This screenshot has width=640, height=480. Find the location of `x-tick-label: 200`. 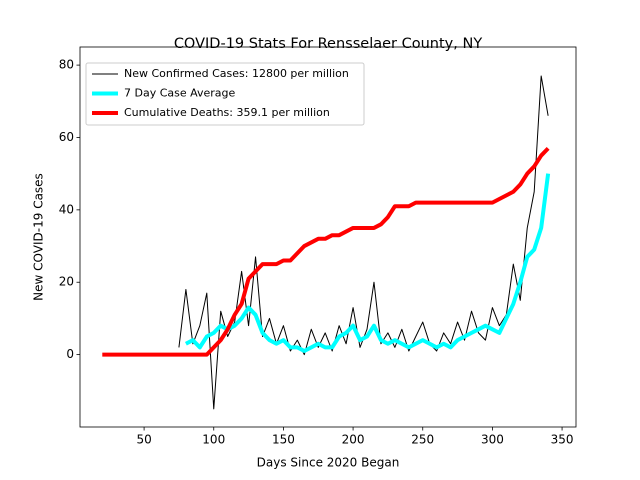

x-tick-label: 200 is located at coordinates (353, 440).